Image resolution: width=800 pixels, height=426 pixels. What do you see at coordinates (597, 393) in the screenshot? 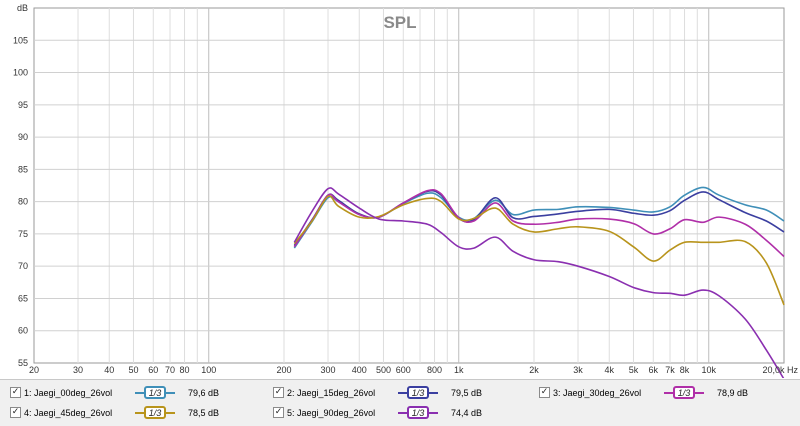
I see `legend-series-name: 3: Jaegi_30deg_26vol` at bounding box center [597, 393].